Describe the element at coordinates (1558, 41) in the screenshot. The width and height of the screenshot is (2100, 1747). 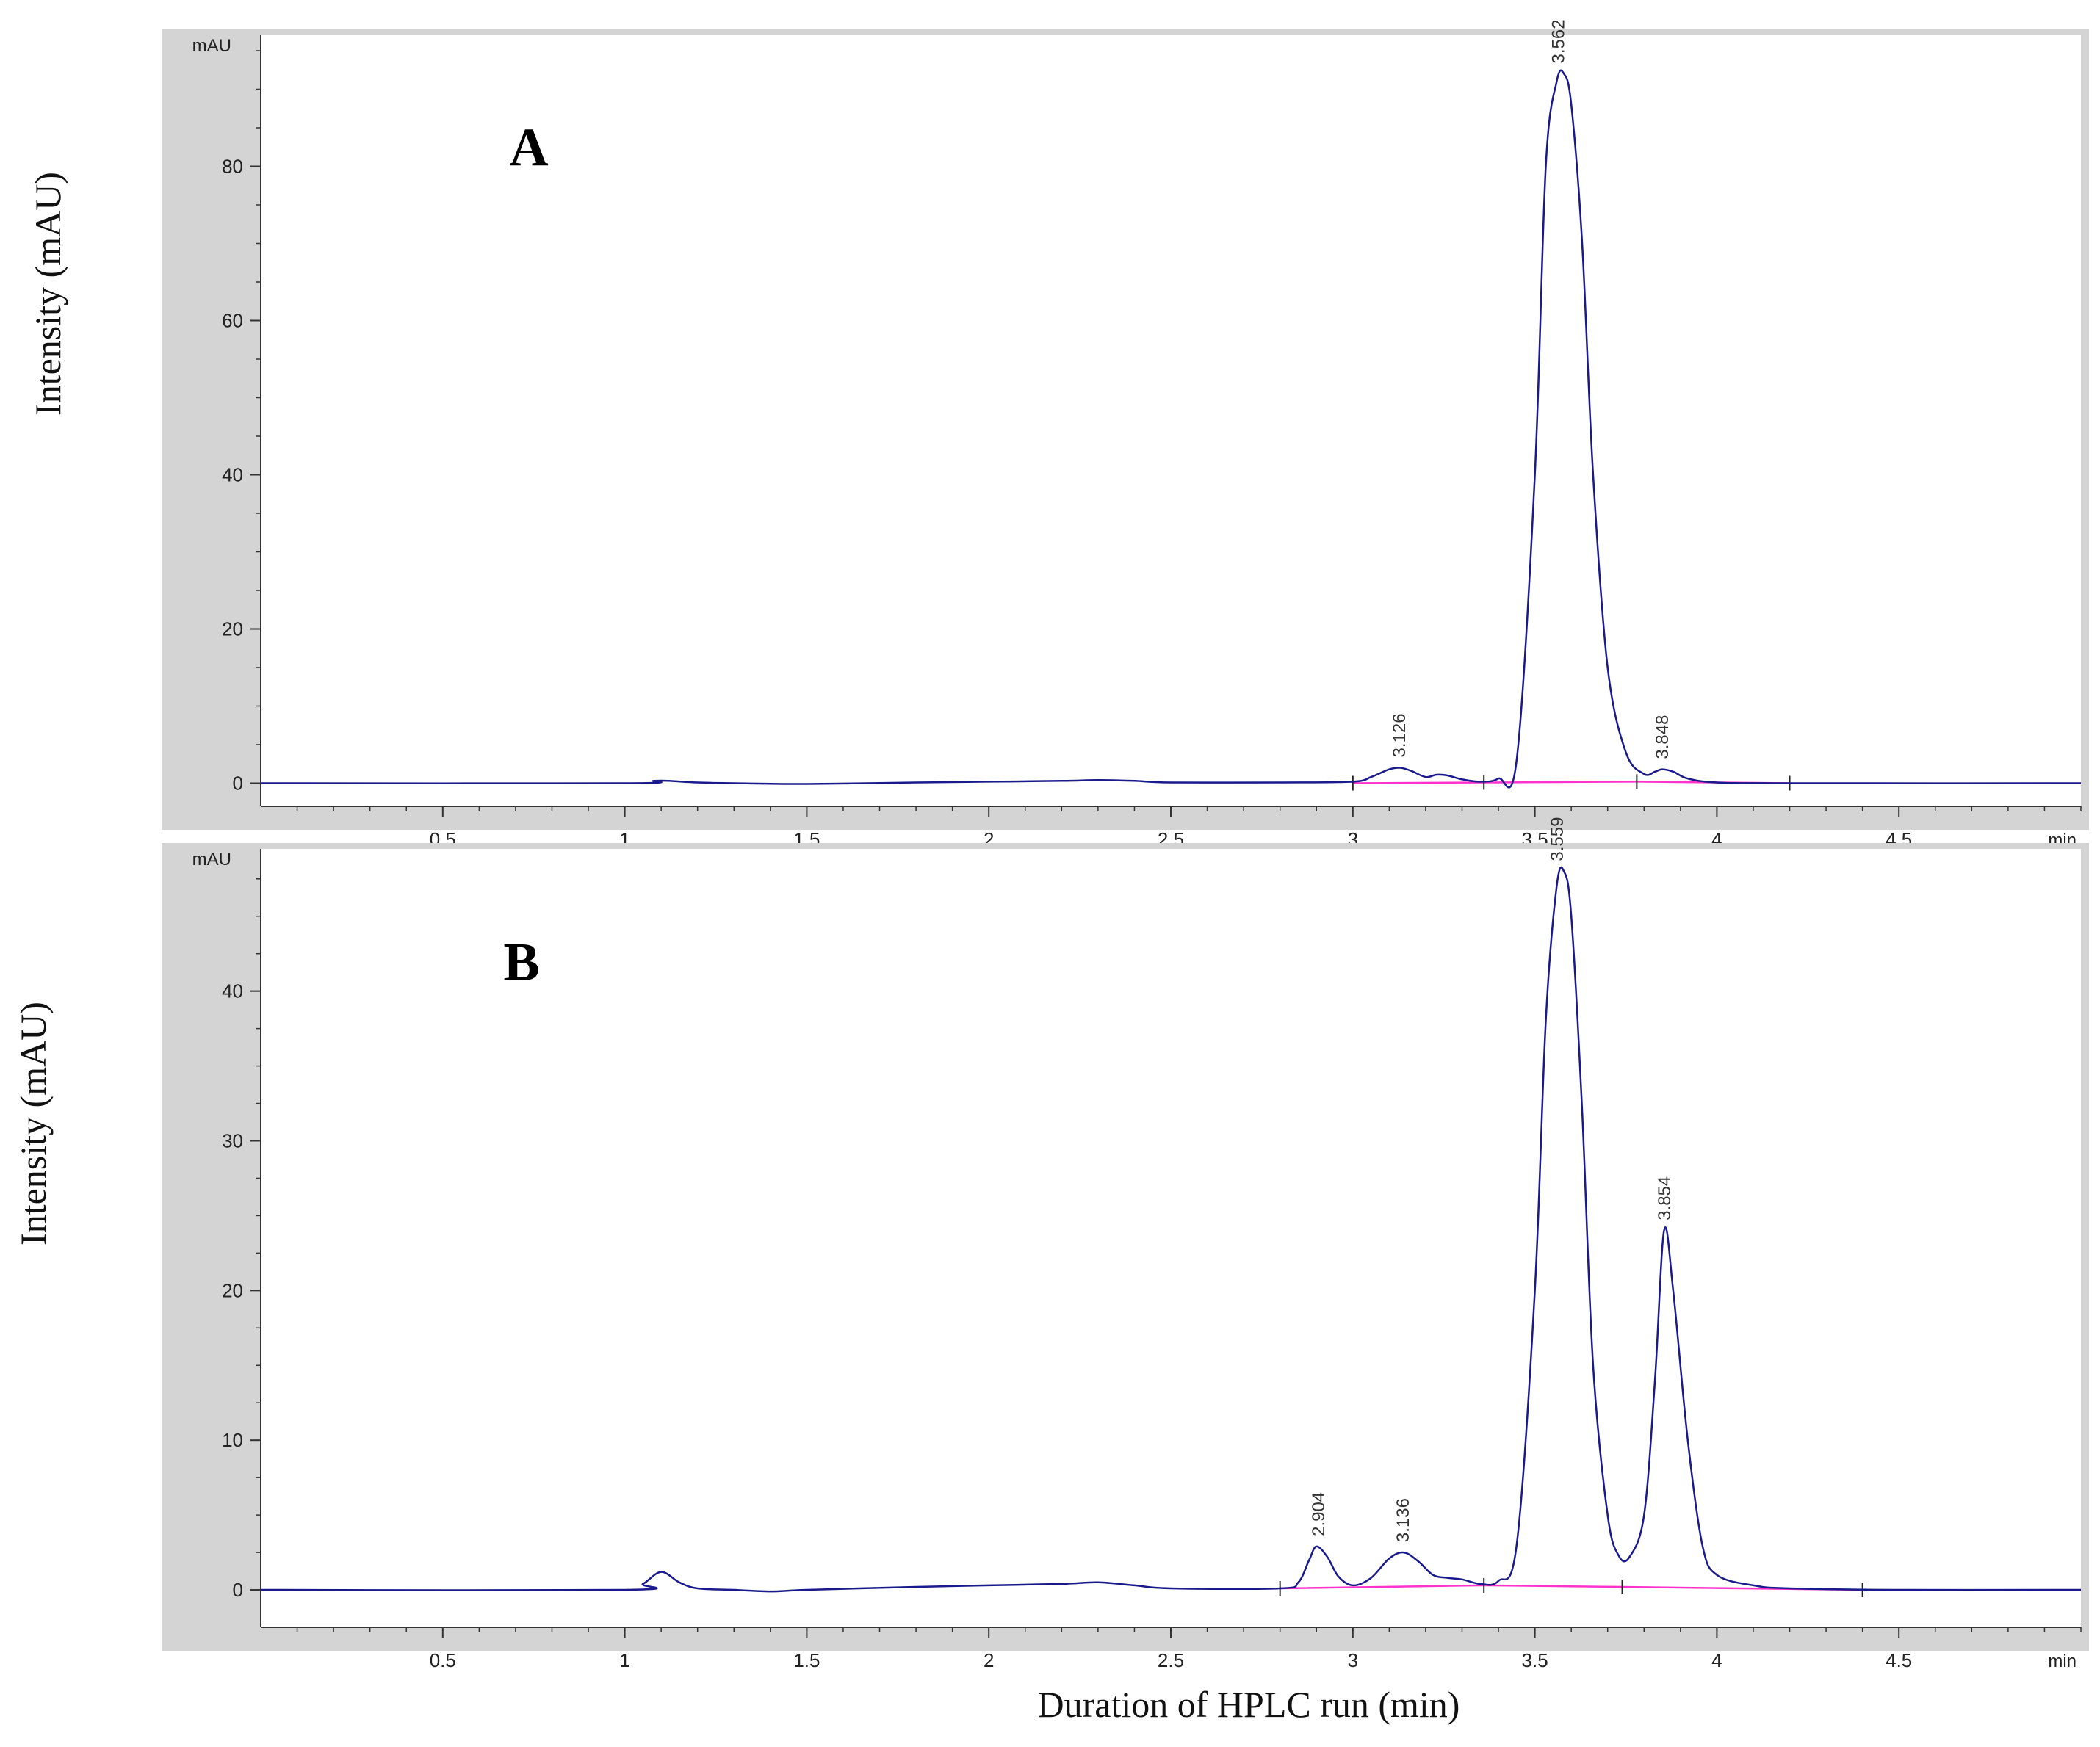
I see `panel-a-peak-label: 3.562` at that location.